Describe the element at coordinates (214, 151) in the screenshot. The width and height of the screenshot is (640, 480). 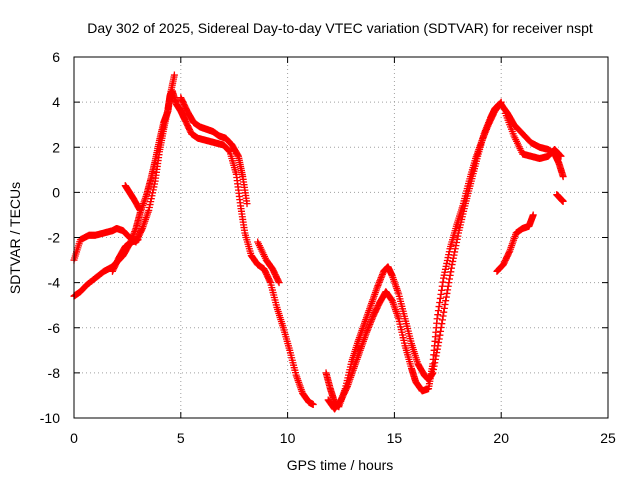
I see `series-day-upper` at that location.